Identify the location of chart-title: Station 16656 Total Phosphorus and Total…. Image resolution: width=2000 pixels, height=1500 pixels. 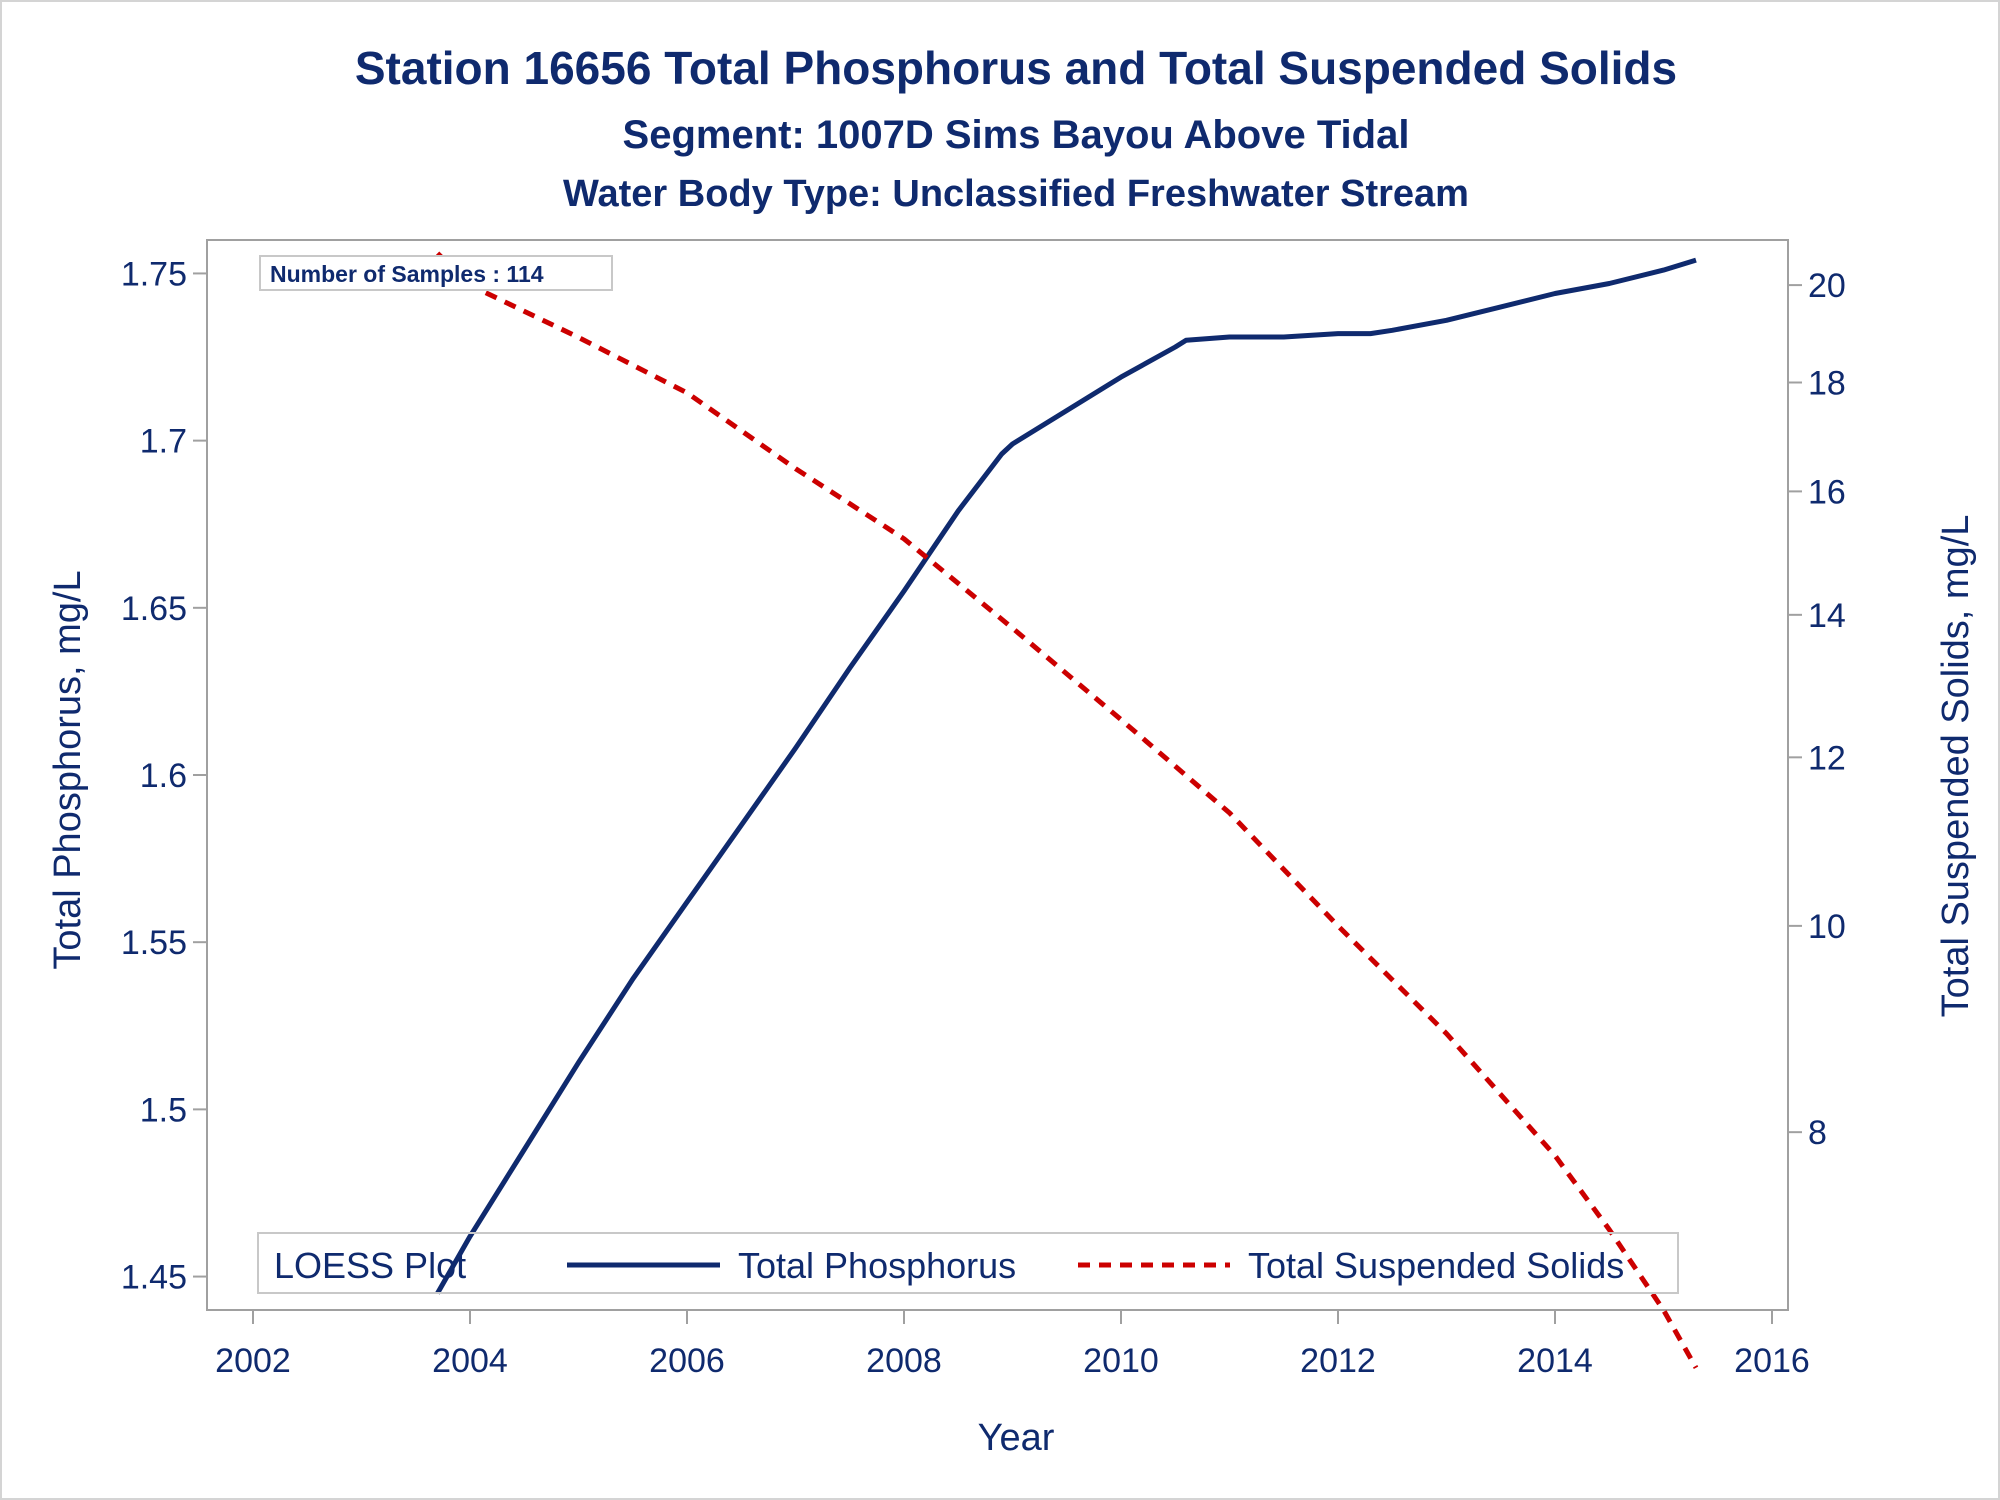
(1016, 68).